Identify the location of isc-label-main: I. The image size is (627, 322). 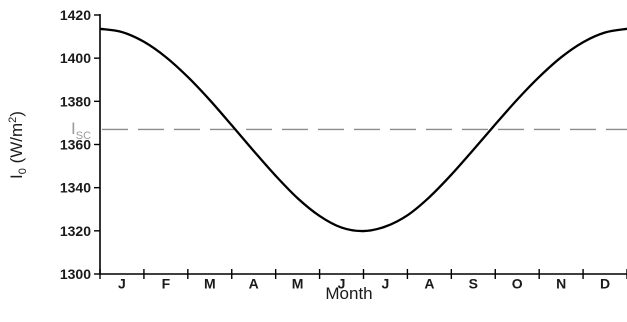
(73, 128).